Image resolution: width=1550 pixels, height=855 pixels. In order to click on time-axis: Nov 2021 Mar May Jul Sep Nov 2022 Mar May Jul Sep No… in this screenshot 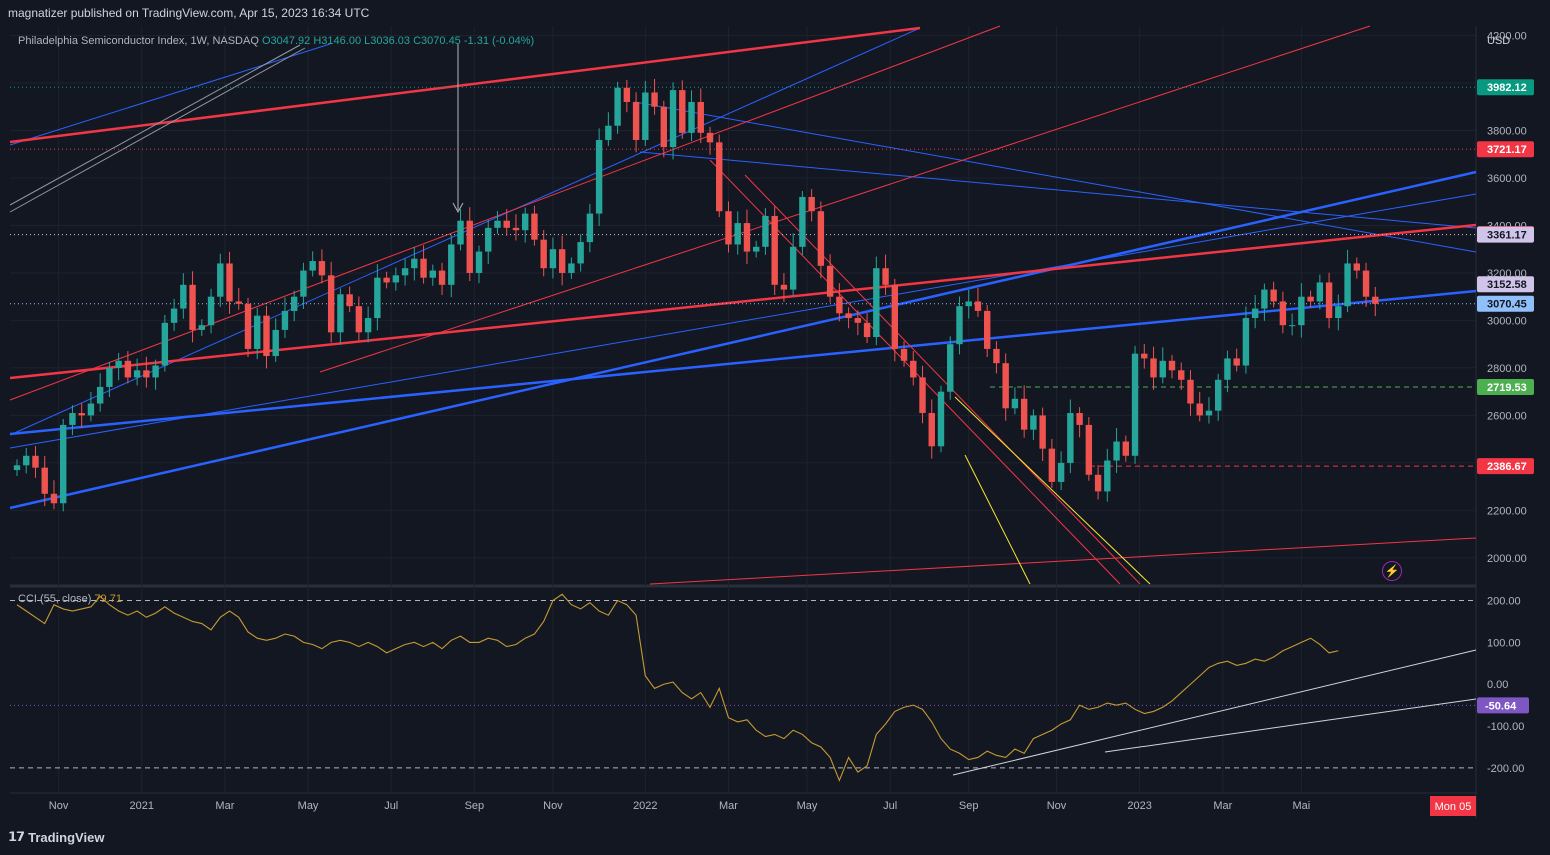, I will do `click(762, 806)`.